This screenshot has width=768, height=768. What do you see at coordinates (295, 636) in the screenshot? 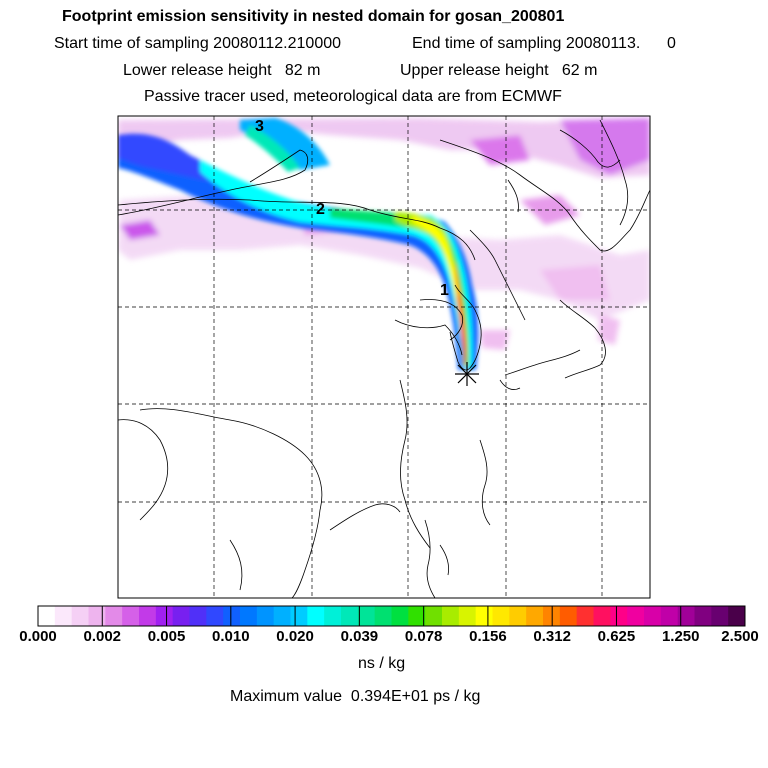
I see `colorbar-tick-label: 0.020` at bounding box center [295, 636].